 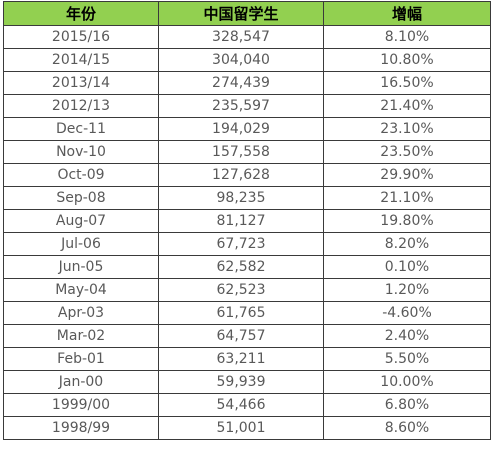 What do you see at coordinates (241, 428) in the screenshot?
I see `students-cell: 51,001` at bounding box center [241, 428].